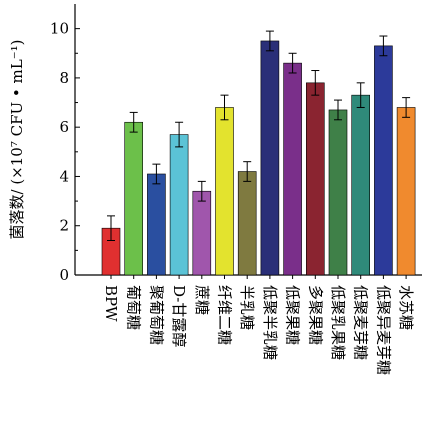 Image resolution: width=432 pixels, height=426 pixels. I want to click on x-category-label: 葡萄糖, so click(134, 307).